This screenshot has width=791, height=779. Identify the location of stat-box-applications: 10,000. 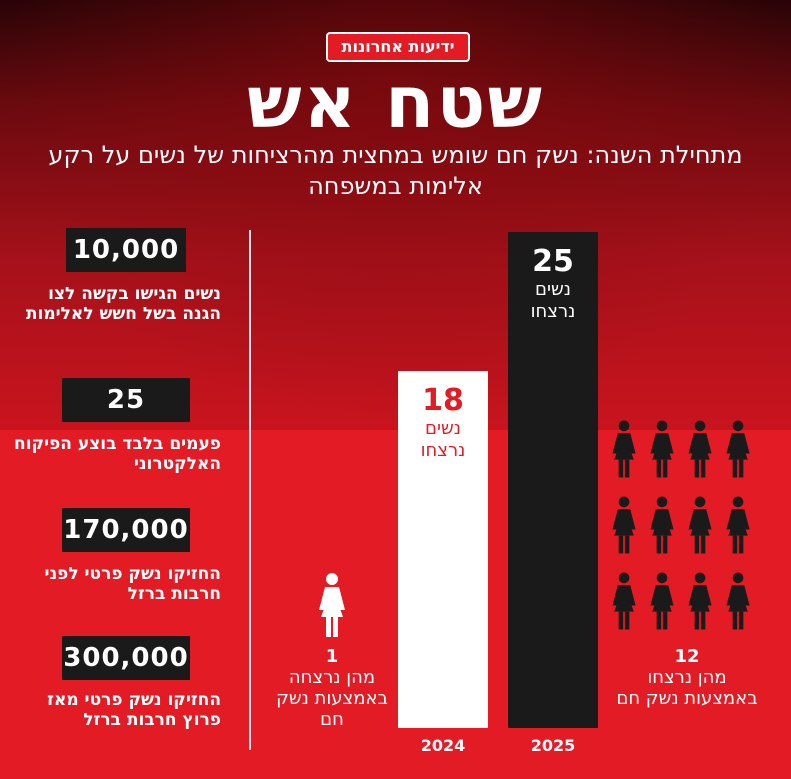
(126, 250).